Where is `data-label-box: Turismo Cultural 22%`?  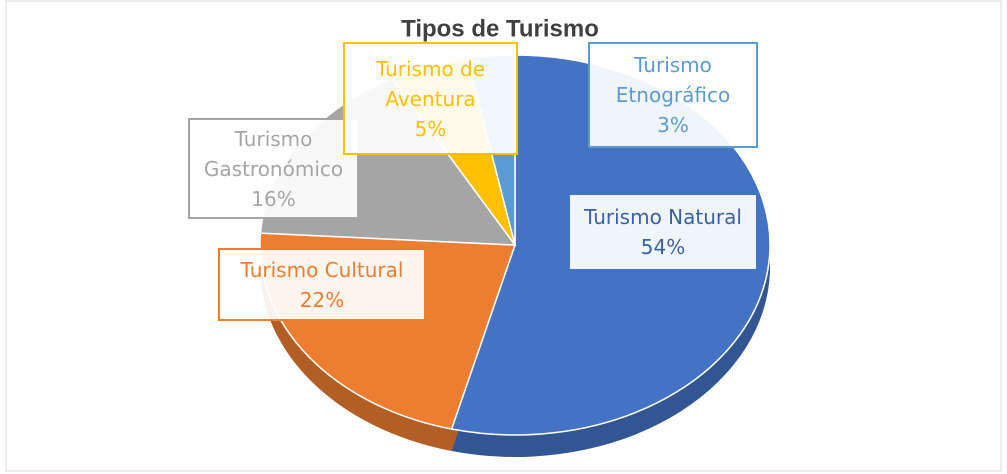
data-label-box: Turismo Cultural 22% is located at coordinates (322, 284).